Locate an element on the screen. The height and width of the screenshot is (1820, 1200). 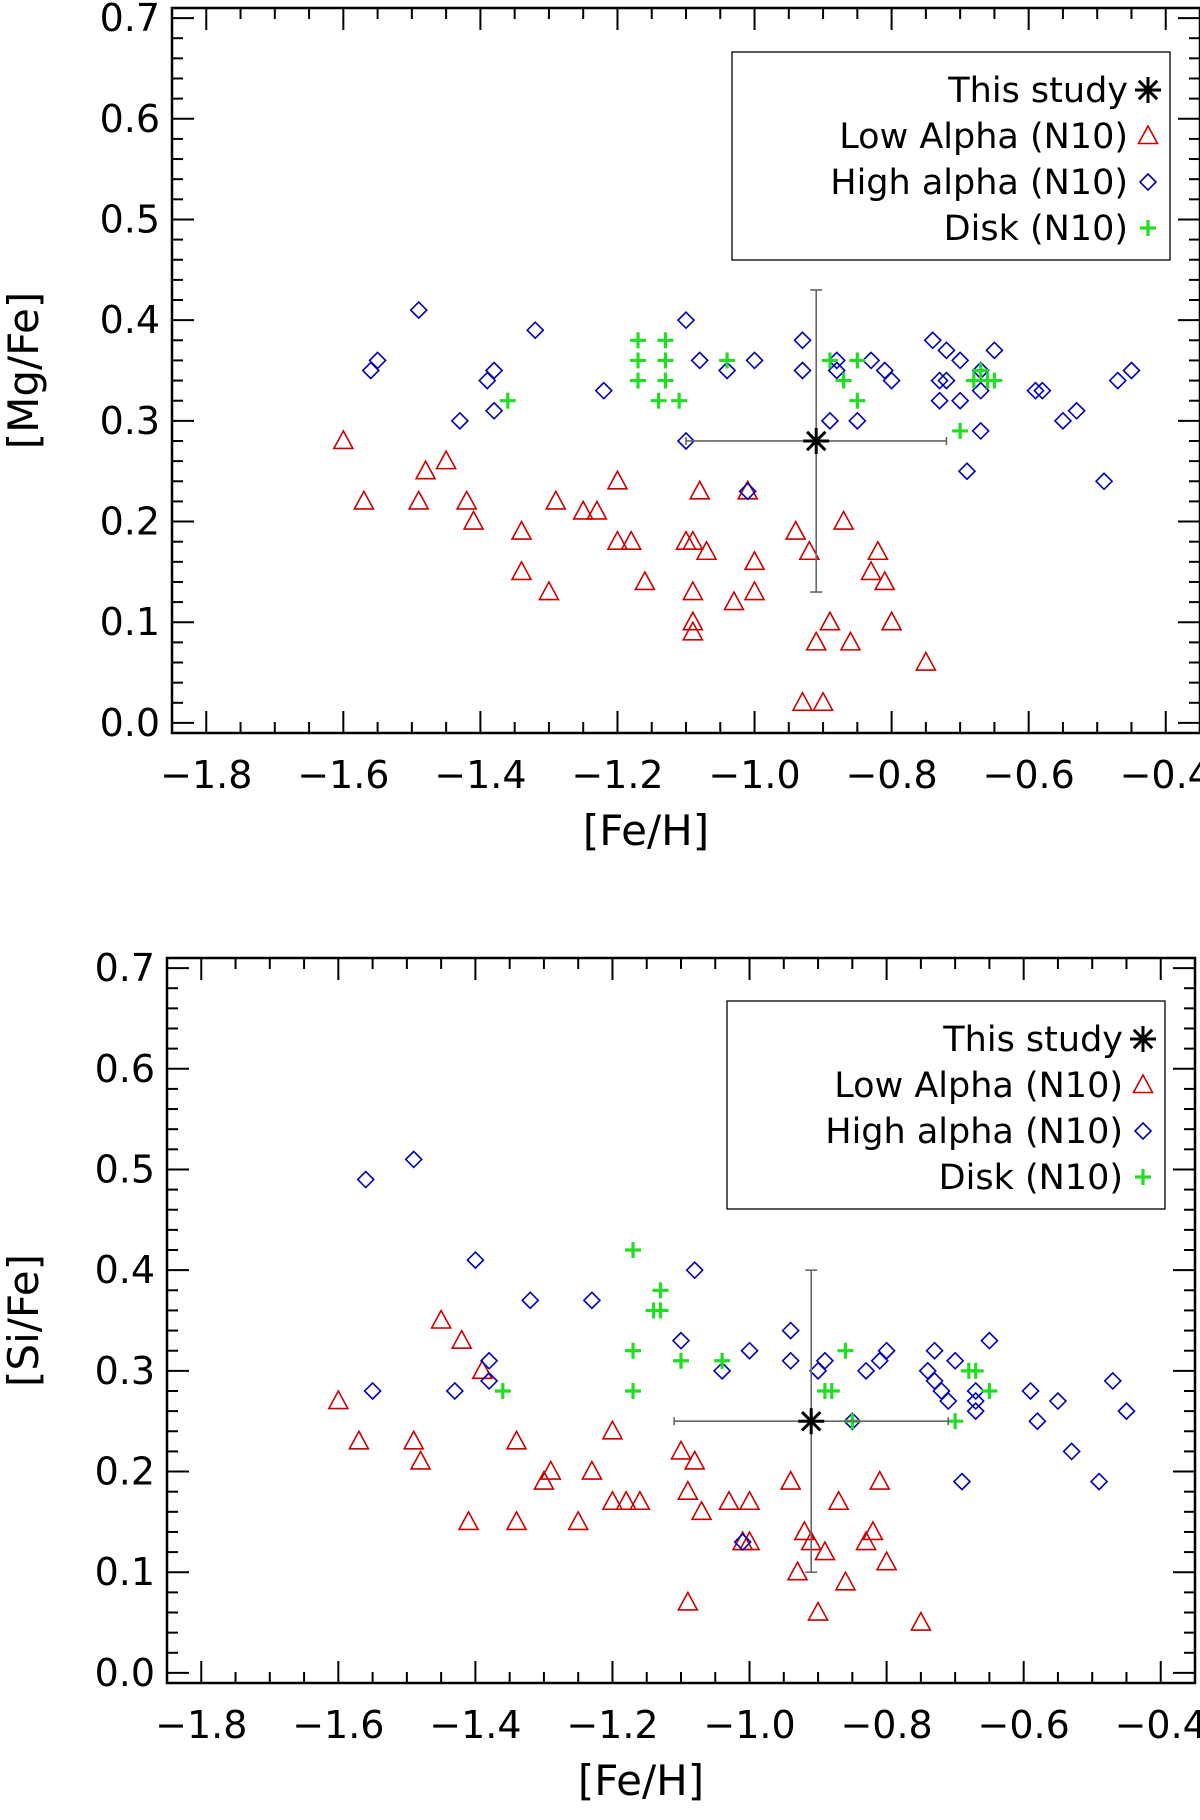
y-axis-label: [Mg/Fe] is located at coordinates (24, 371).